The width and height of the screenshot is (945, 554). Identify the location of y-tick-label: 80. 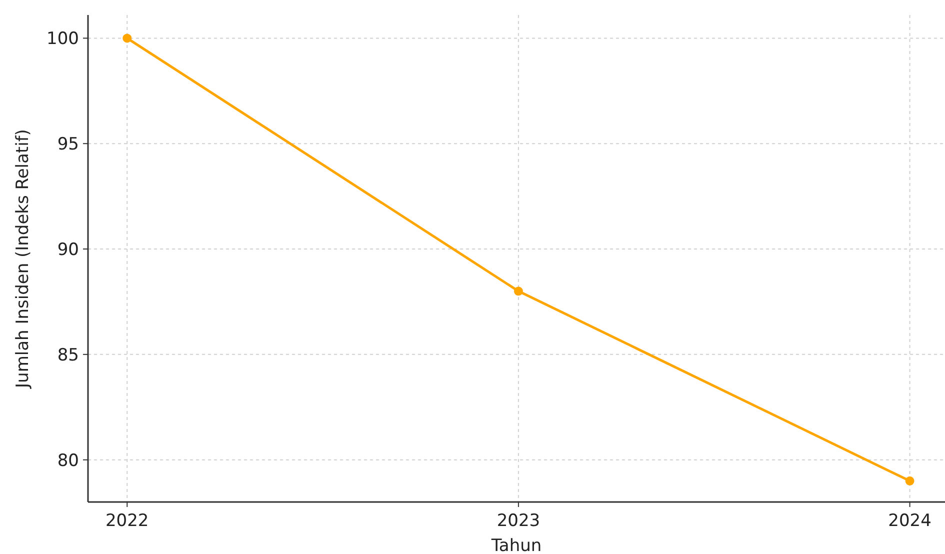
(68, 460).